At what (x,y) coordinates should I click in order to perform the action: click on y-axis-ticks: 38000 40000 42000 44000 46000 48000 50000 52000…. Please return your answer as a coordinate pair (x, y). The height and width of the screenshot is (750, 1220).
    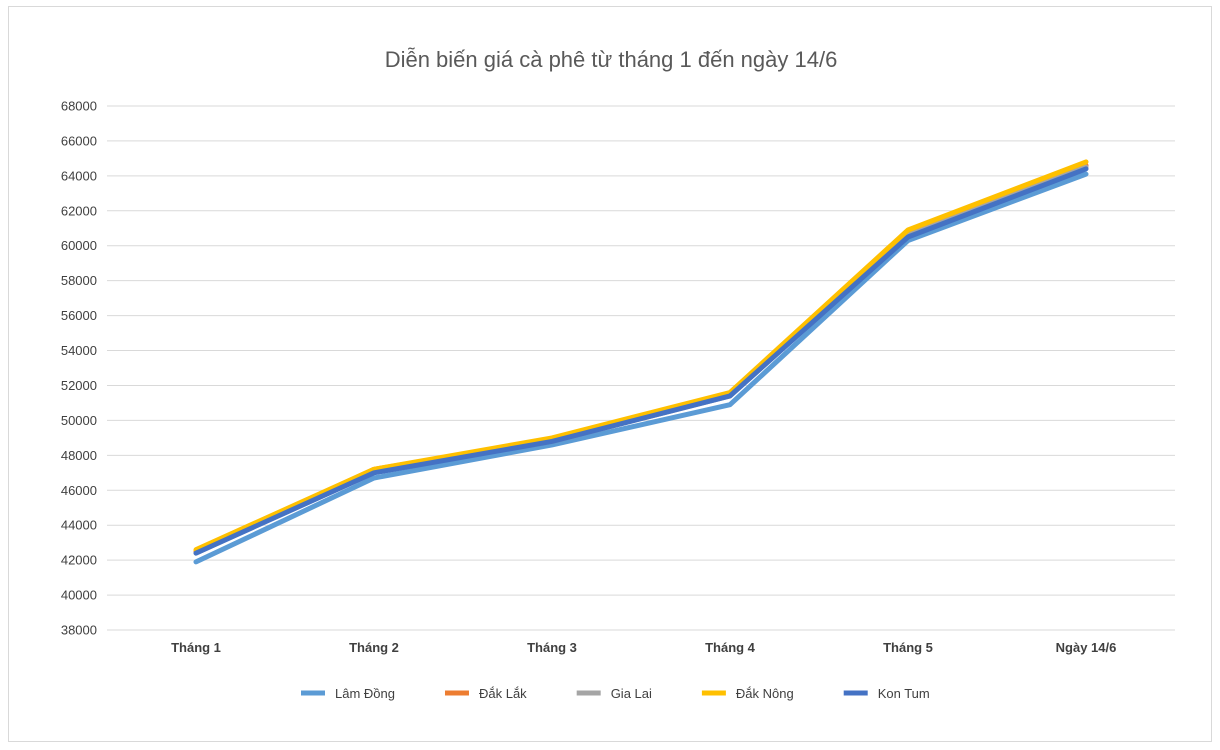
    Looking at the image, I should click on (79, 368).